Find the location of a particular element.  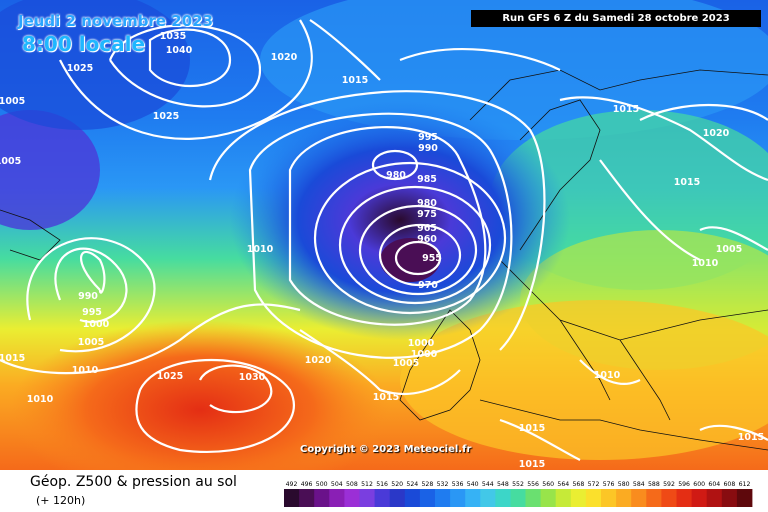

legend-value: 572 is located at coordinates (594, 484).